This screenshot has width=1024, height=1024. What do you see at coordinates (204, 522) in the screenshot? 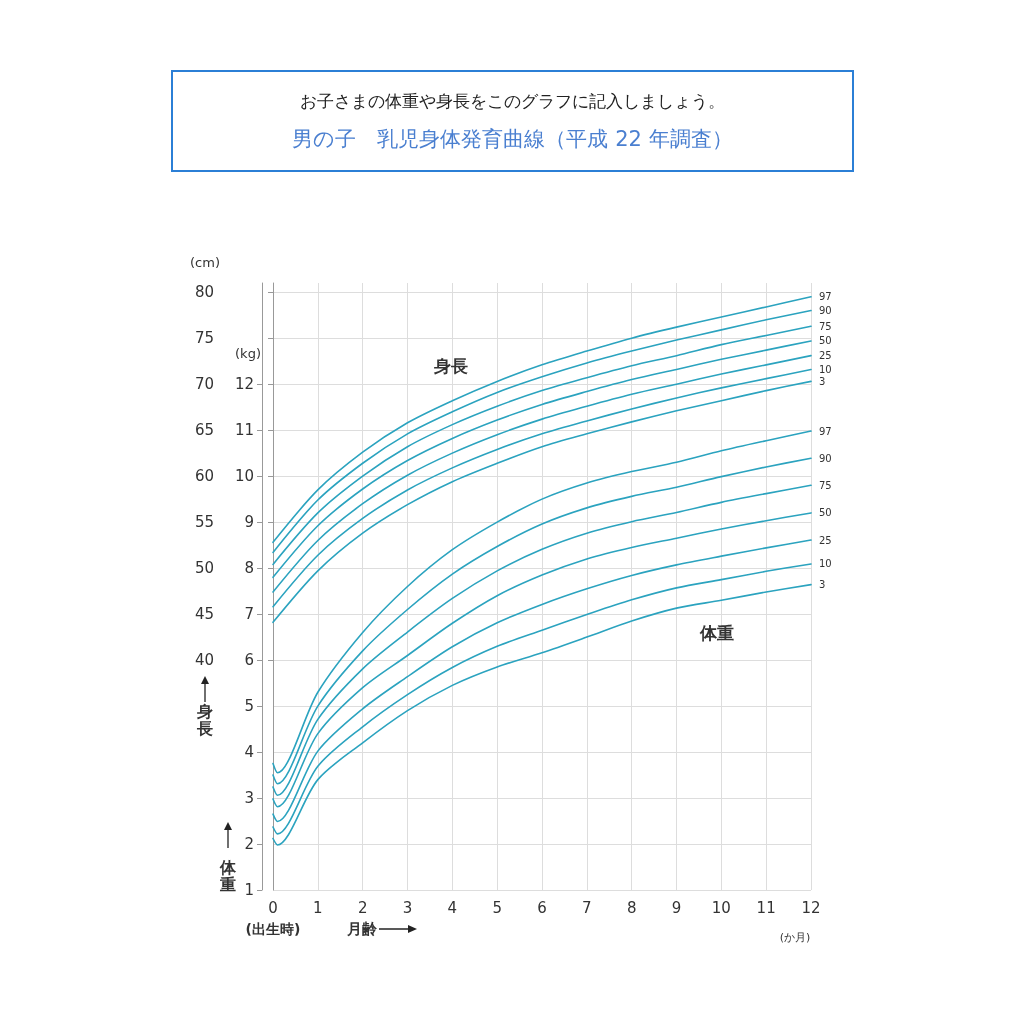
I see `y-tick-label: 55` at bounding box center [204, 522].